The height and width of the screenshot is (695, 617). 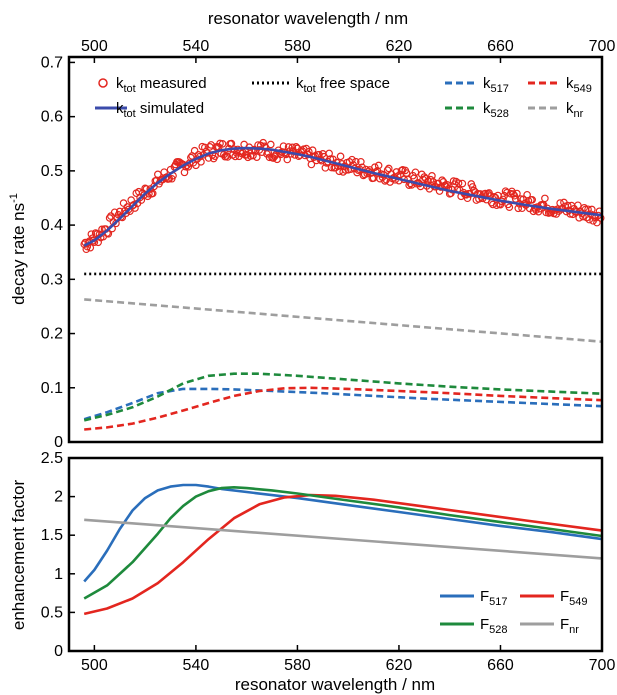 What do you see at coordinates (18, 254) in the screenshot?
I see `decay-rate-label: decay rate ns` at bounding box center [18, 254].